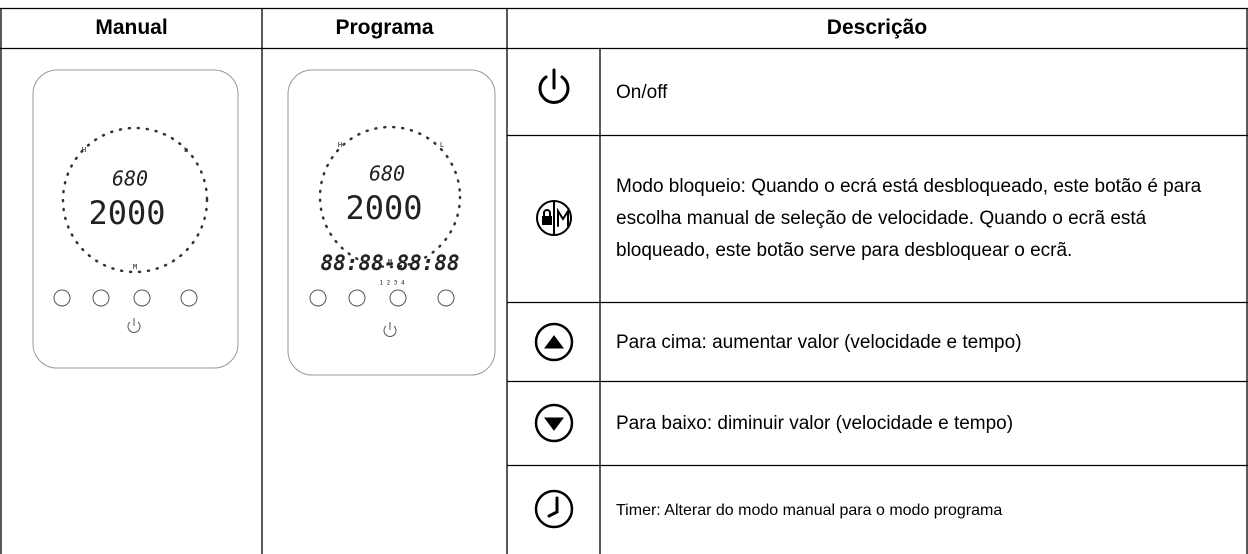 The width and height of the screenshot is (1248, 554). I want to click on device-manual: 680 2000 H L M, so click(135, 219).